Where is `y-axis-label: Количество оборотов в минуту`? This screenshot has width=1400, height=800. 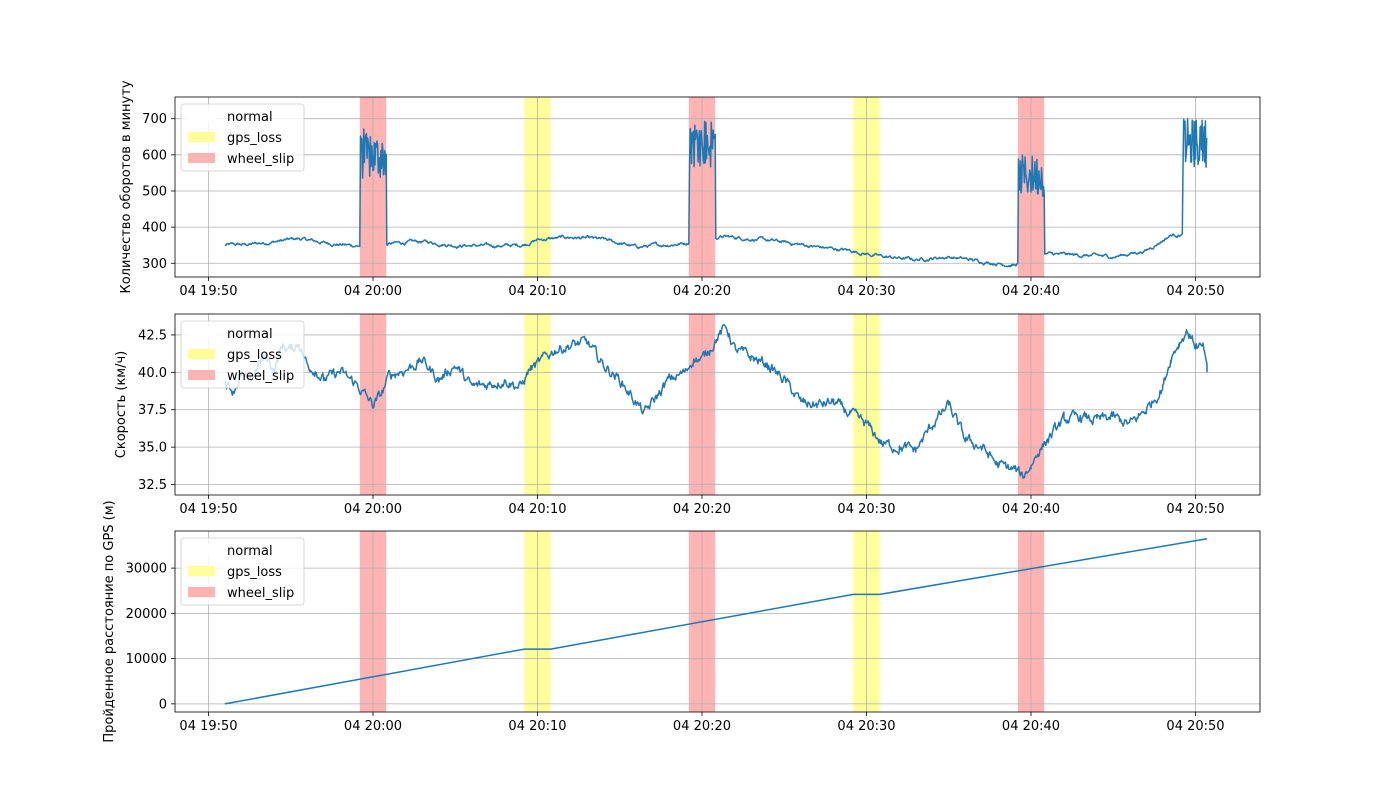 y-axis-label: Количество оборотов в минуту is located at coordinates (126, 186).